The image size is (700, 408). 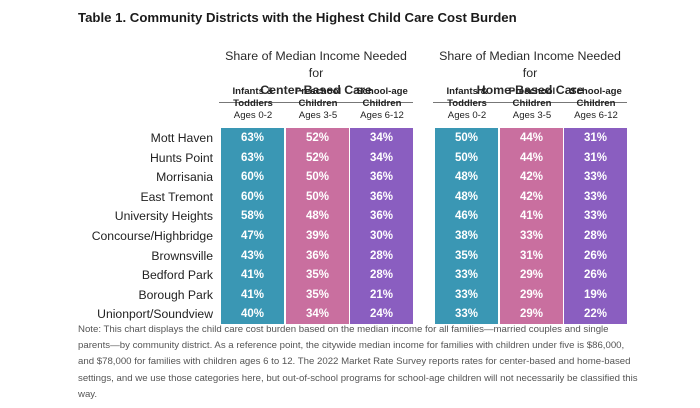 I want to click on row-label: Borough Park, so click(x=175, y=294).